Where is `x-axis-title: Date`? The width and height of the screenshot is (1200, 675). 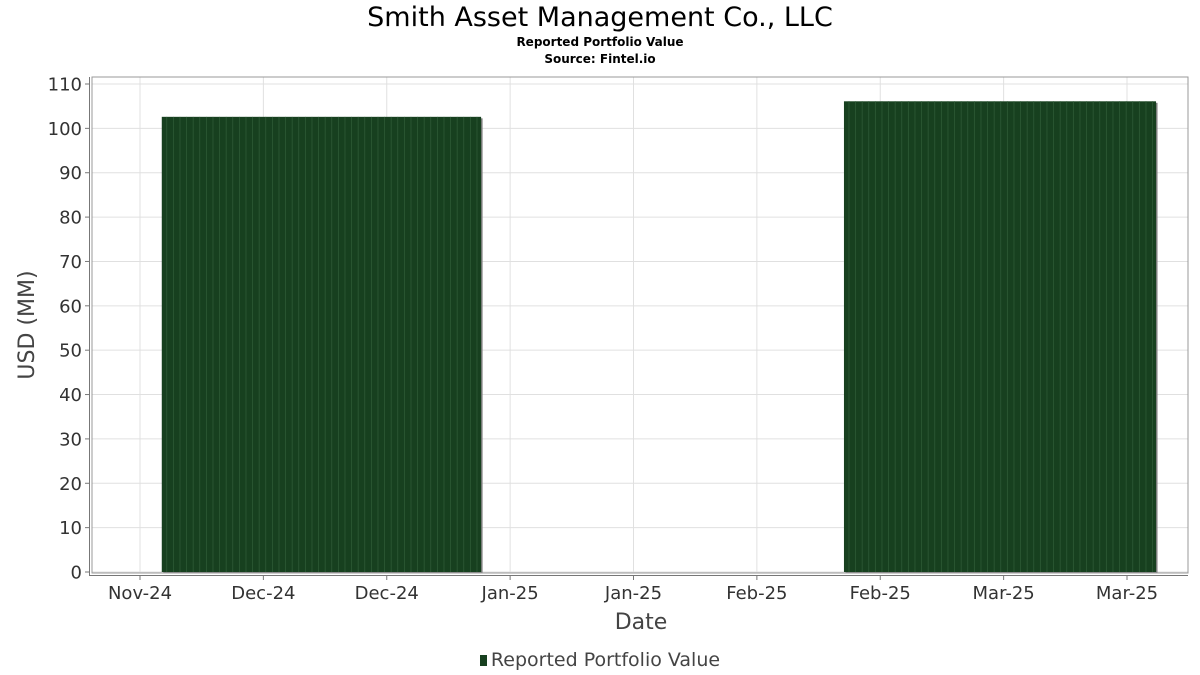
x-axis-title: Date is located at coordinates (641, 622).